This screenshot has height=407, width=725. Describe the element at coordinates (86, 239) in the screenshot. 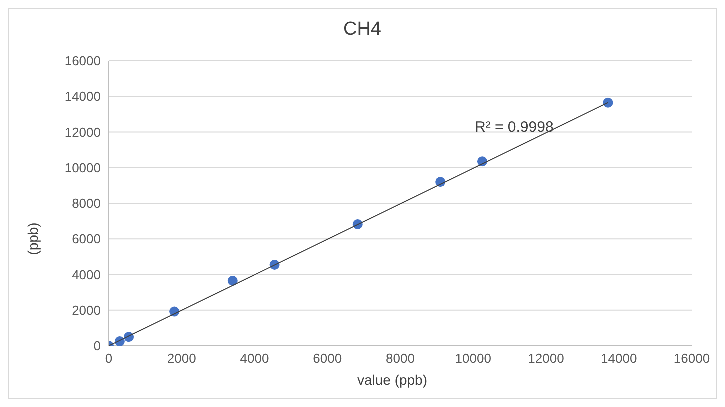

I see `y-tick-label: 6000` at that location.